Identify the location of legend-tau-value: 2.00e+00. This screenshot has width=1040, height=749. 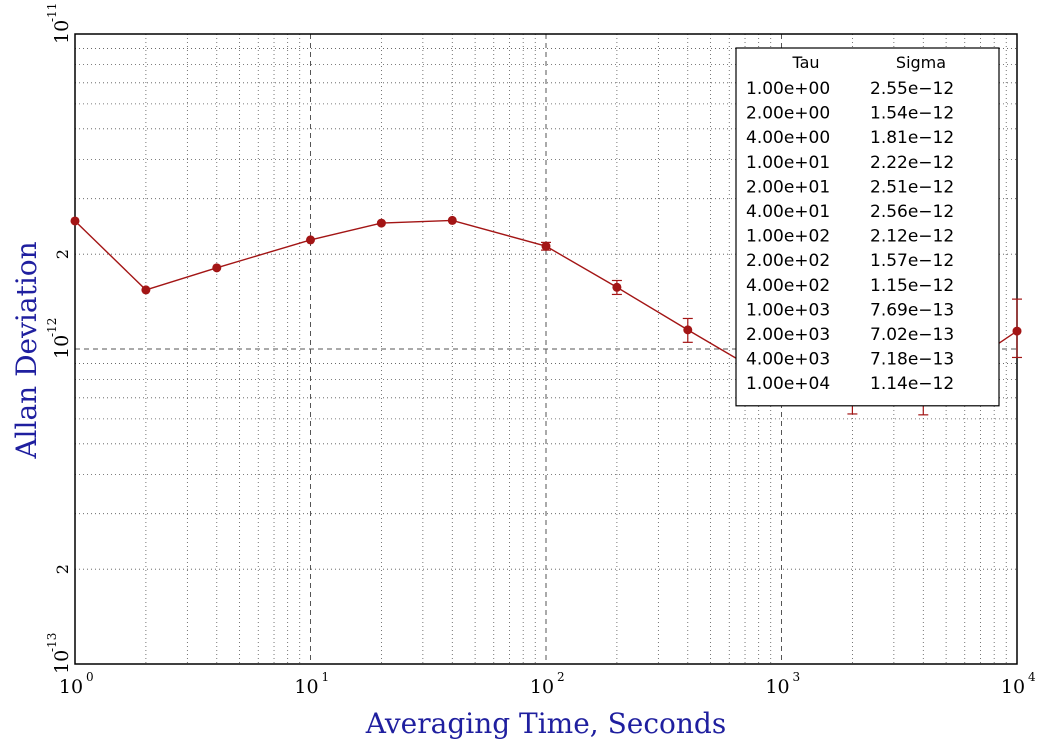
(788, 114).